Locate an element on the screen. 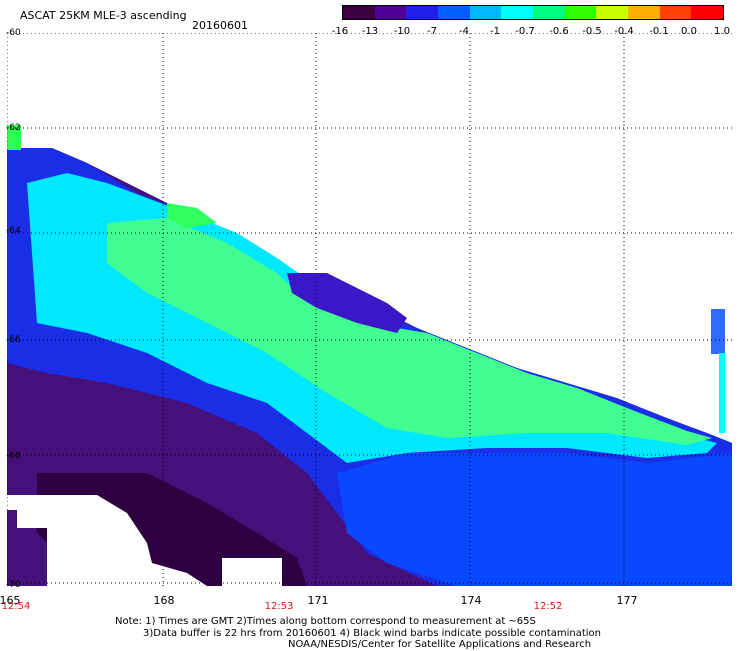 The height and width of the screenshot is (651, 740). swath-blue2 is located at coordinates (534, 519).